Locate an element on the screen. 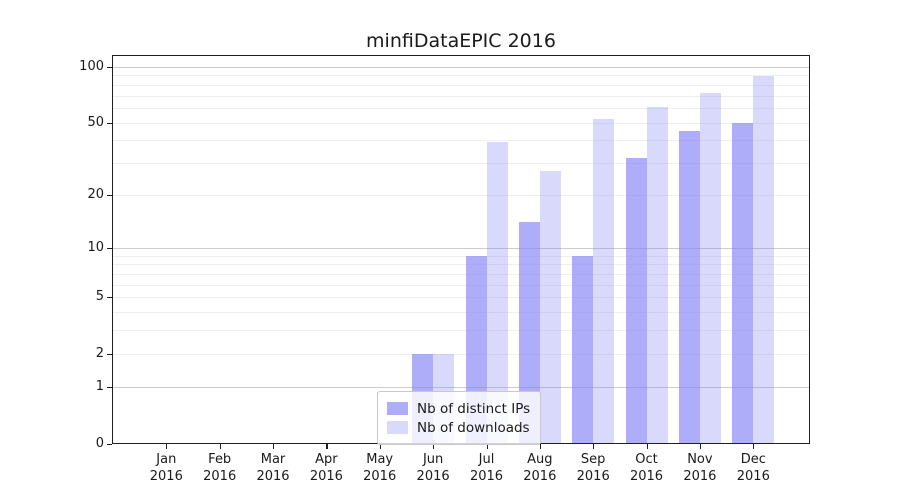 Image resolution: width=900 pixels, height=500 pixels. chart-title: minfiDataEPIC 2016 is located at coordinates (461, 41).